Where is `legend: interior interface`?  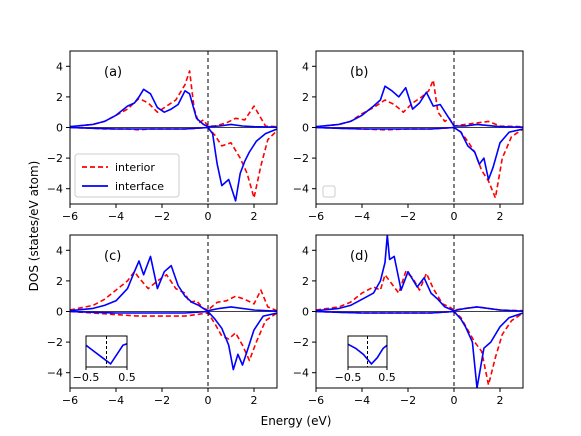
legend: interior interface is located at coordinates (127, 175).